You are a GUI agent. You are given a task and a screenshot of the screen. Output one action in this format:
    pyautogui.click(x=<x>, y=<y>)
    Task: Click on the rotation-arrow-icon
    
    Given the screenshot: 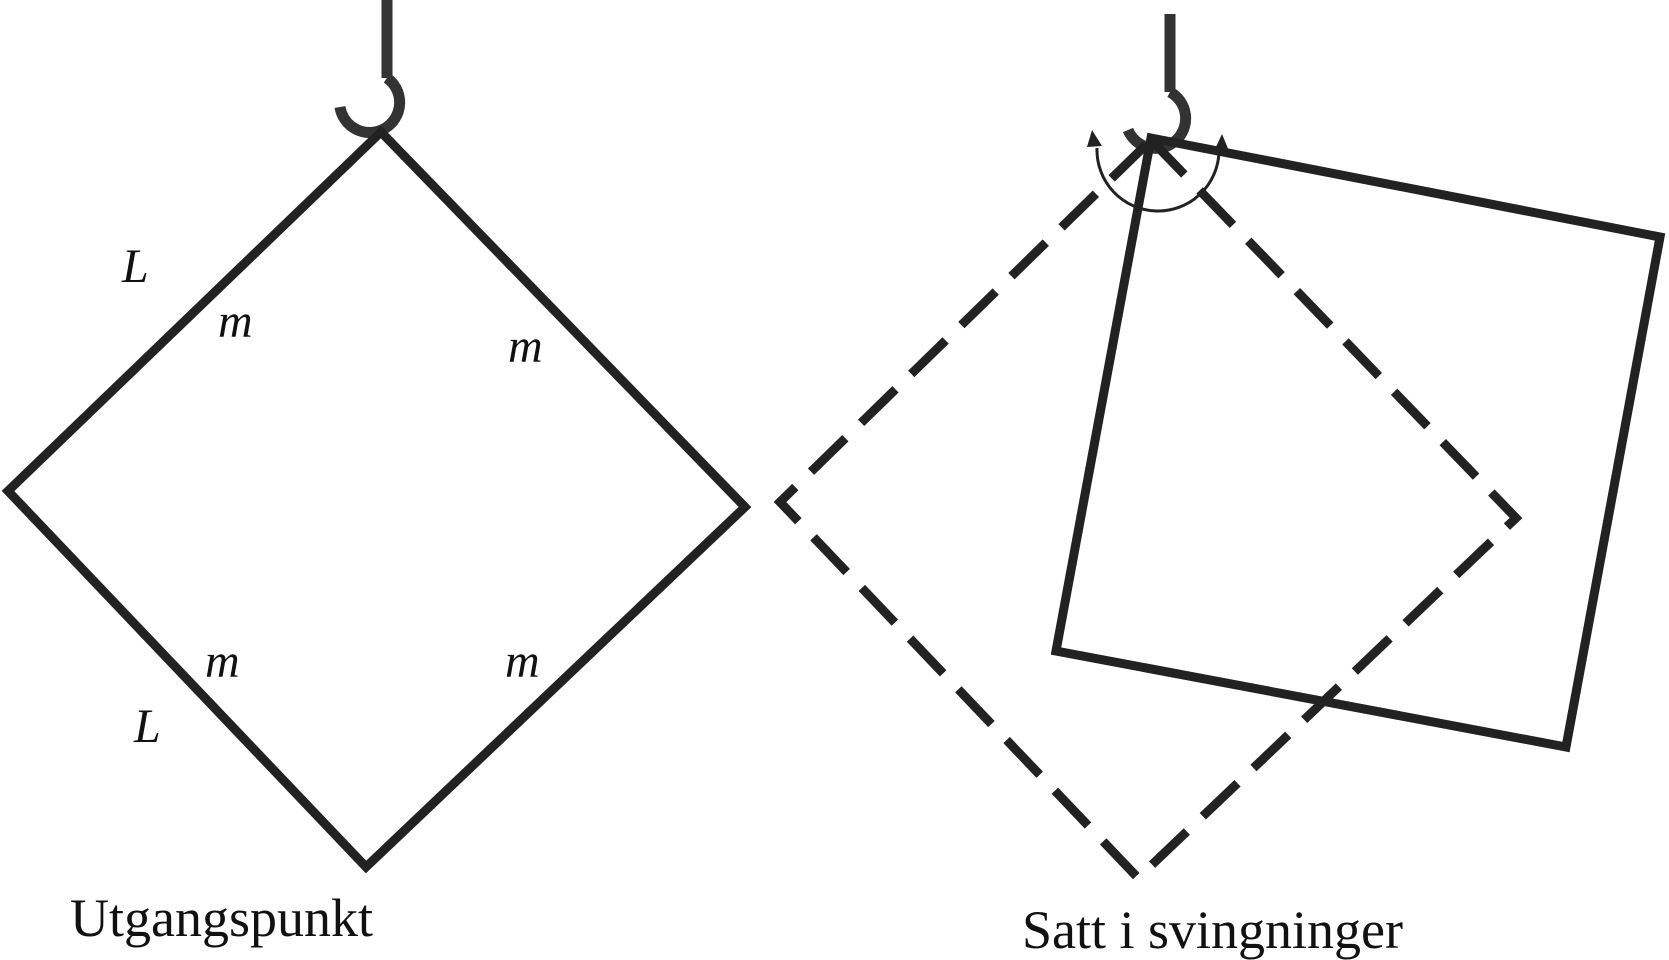 What is the action you would take?
    pyautogui.click(x=1158, y=171)
    